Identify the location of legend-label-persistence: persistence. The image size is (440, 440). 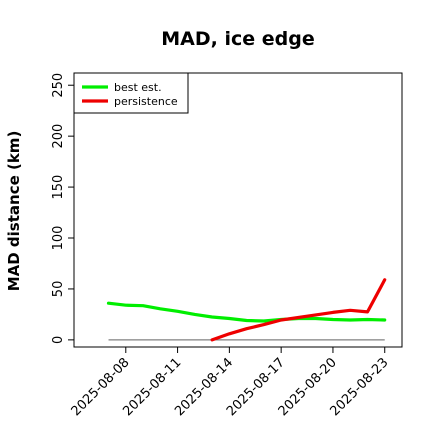
(146, 101).